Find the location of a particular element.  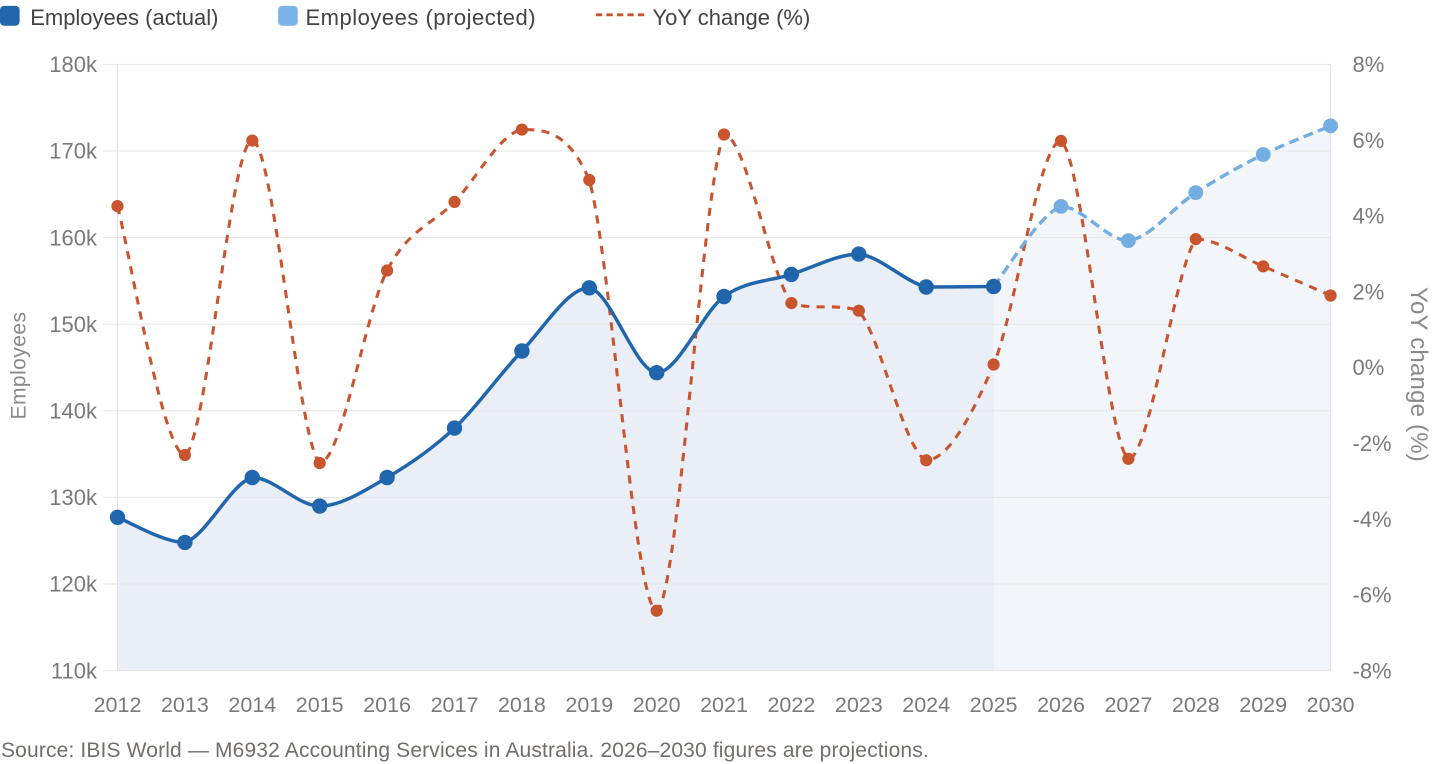

svg-text: 2014 is located at coordinates (252, 705).